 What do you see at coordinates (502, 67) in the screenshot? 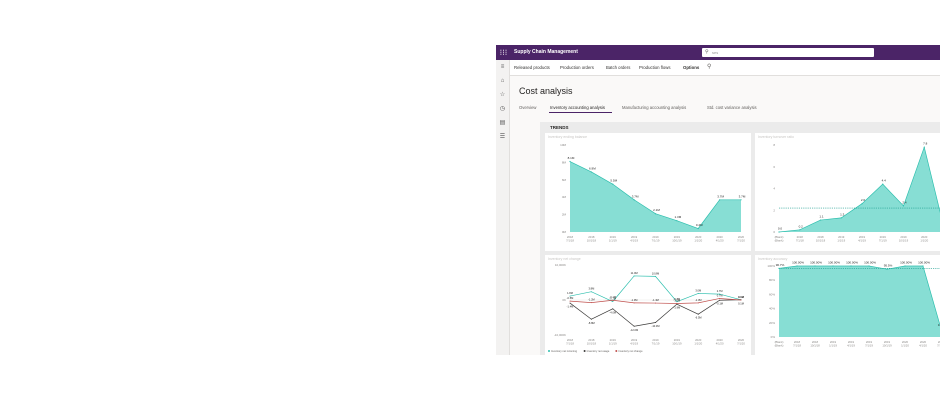
I see `hamburger-menu-icon: ≡` at bounding box center [502, 67].